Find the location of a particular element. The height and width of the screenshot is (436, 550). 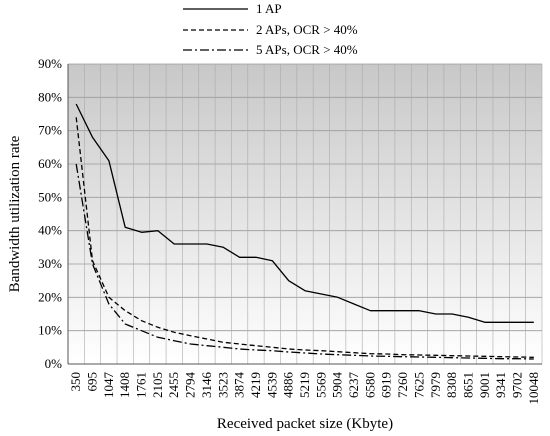

x-tick-label: 10048 is located at coordinates (533, 388).